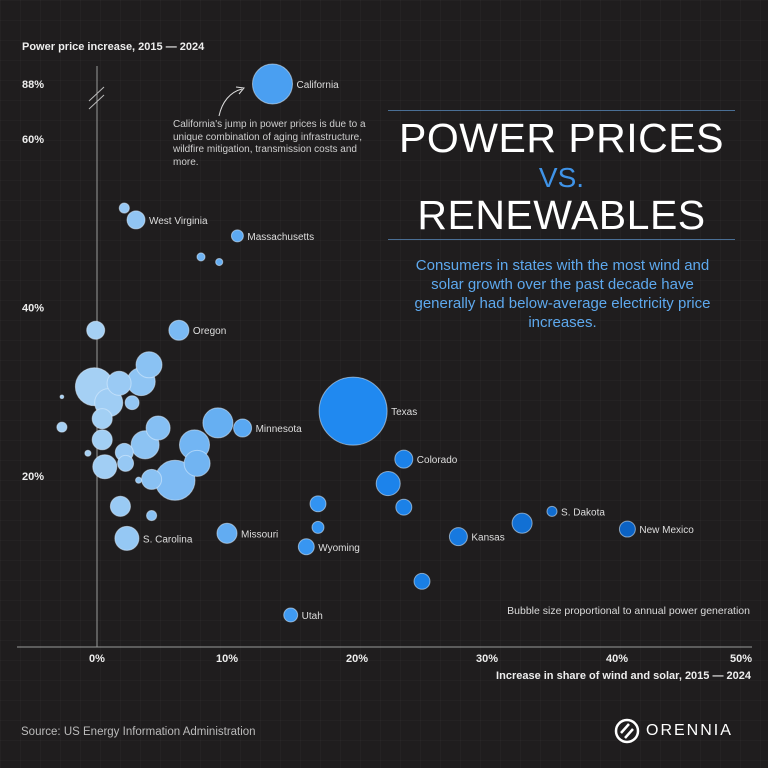  Describe the element at coordinates (179, 330) in the screenshot. I see `bubble-oregon` at that location.